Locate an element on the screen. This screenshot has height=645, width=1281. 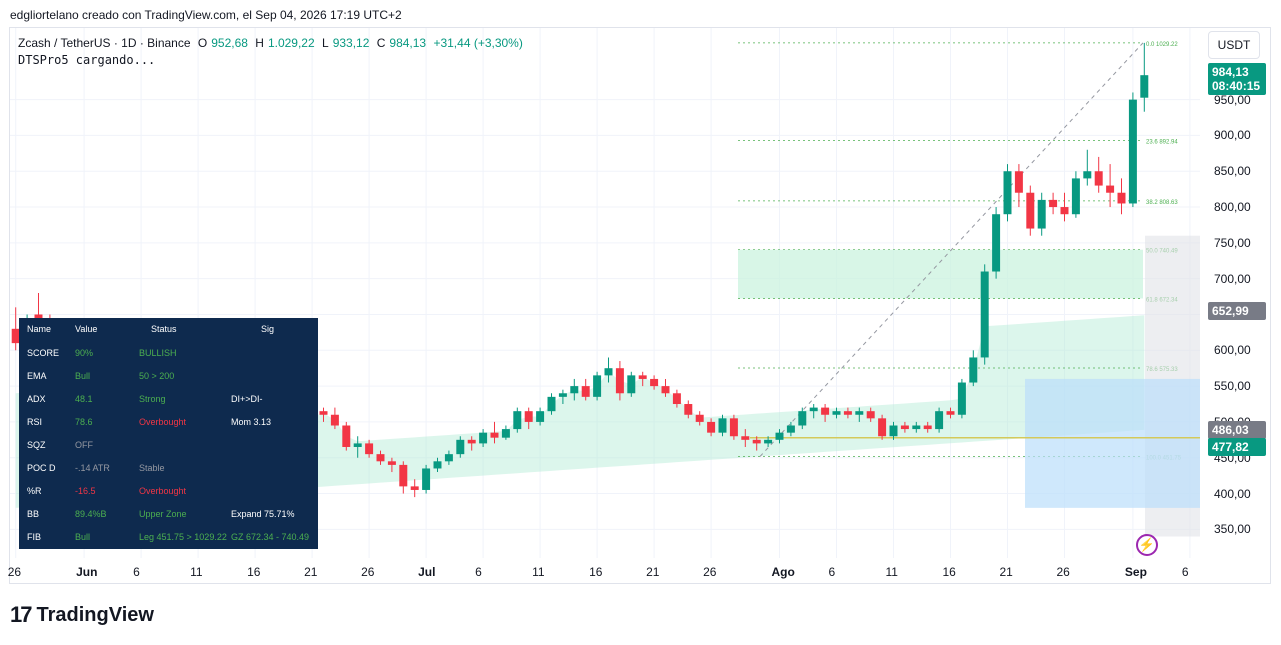
x-tick-label: 11 is located at coordinates (538, 572).